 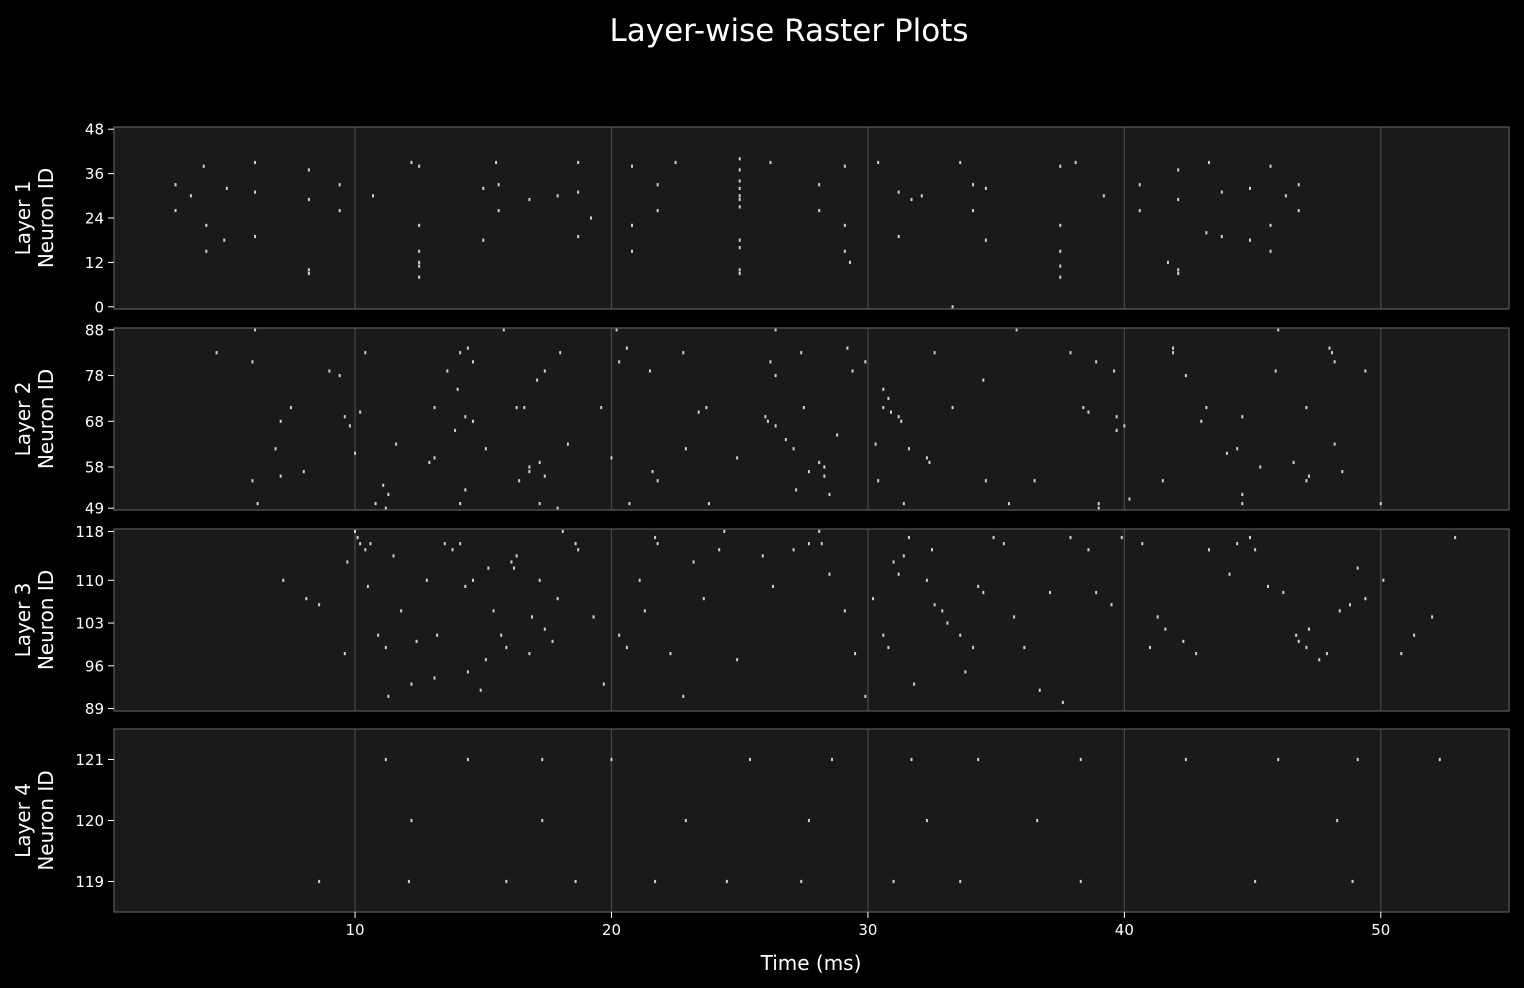 What do you see at coordinates (94, 468) in the screenshot?
I see `layer-2-ytick-label-1: 58` at bounding box center [94, 468].